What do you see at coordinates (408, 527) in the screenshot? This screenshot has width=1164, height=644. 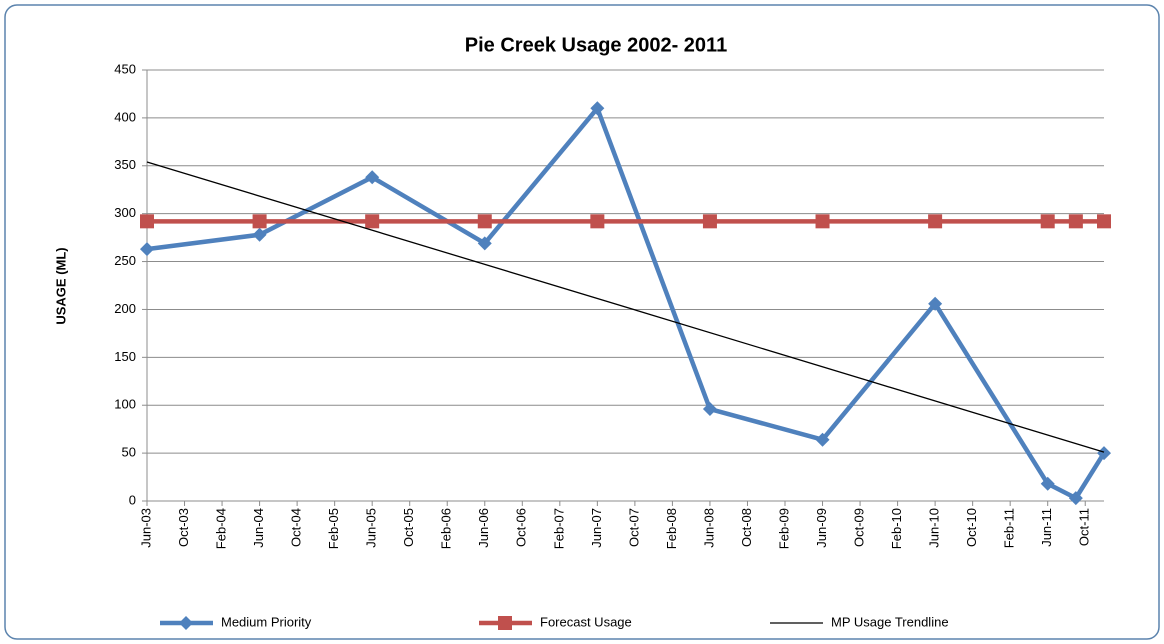 I see `x-tick-label: Oct-05` at bounding box center [408, 527].